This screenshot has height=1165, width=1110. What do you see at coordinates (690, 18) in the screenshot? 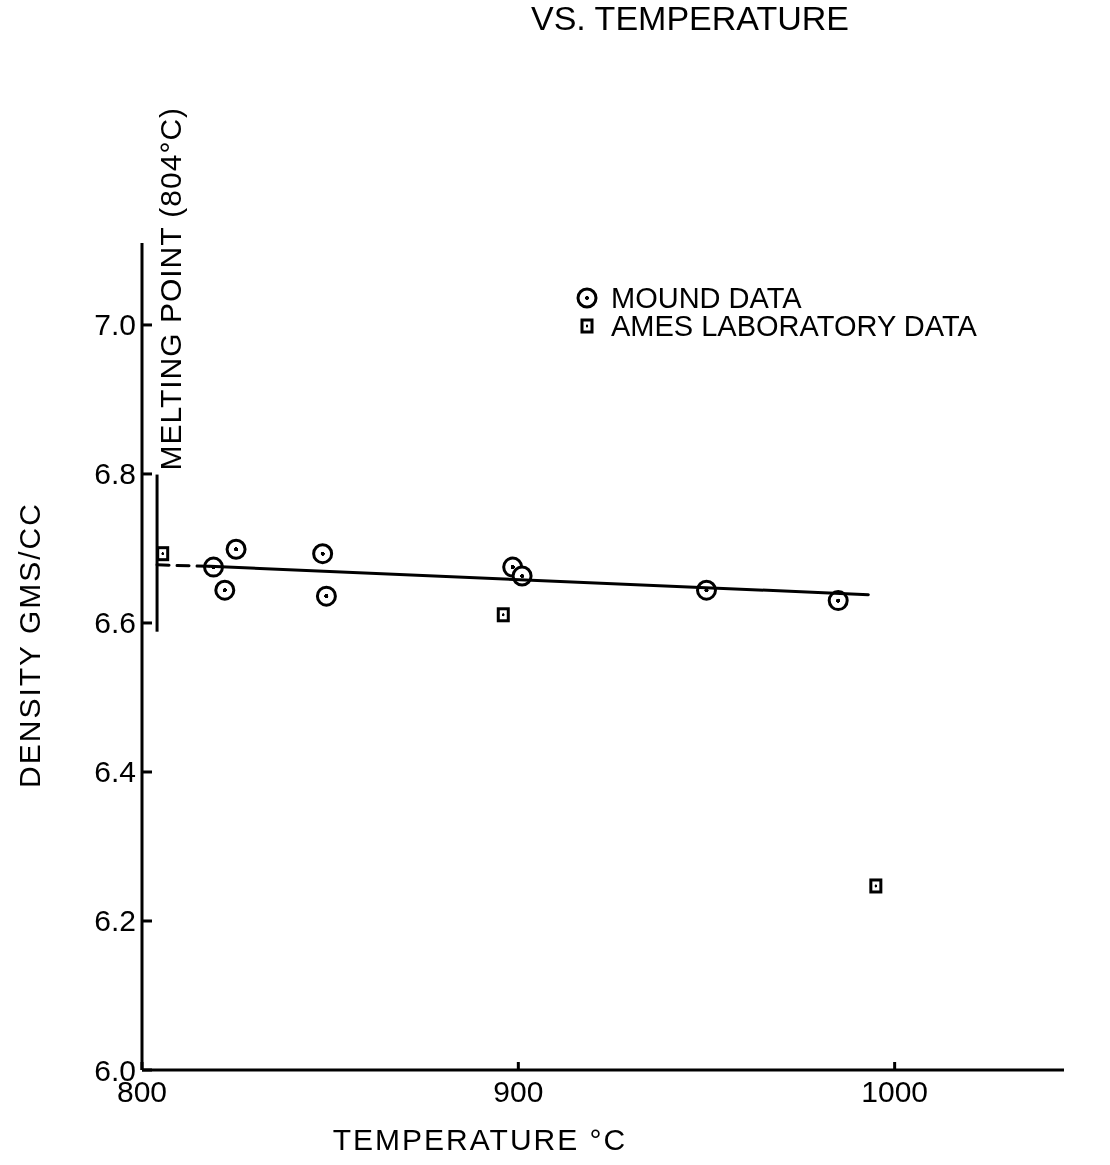
I see `chart-title: VS. TEMPERATURE` at bounding box center [690, 18].